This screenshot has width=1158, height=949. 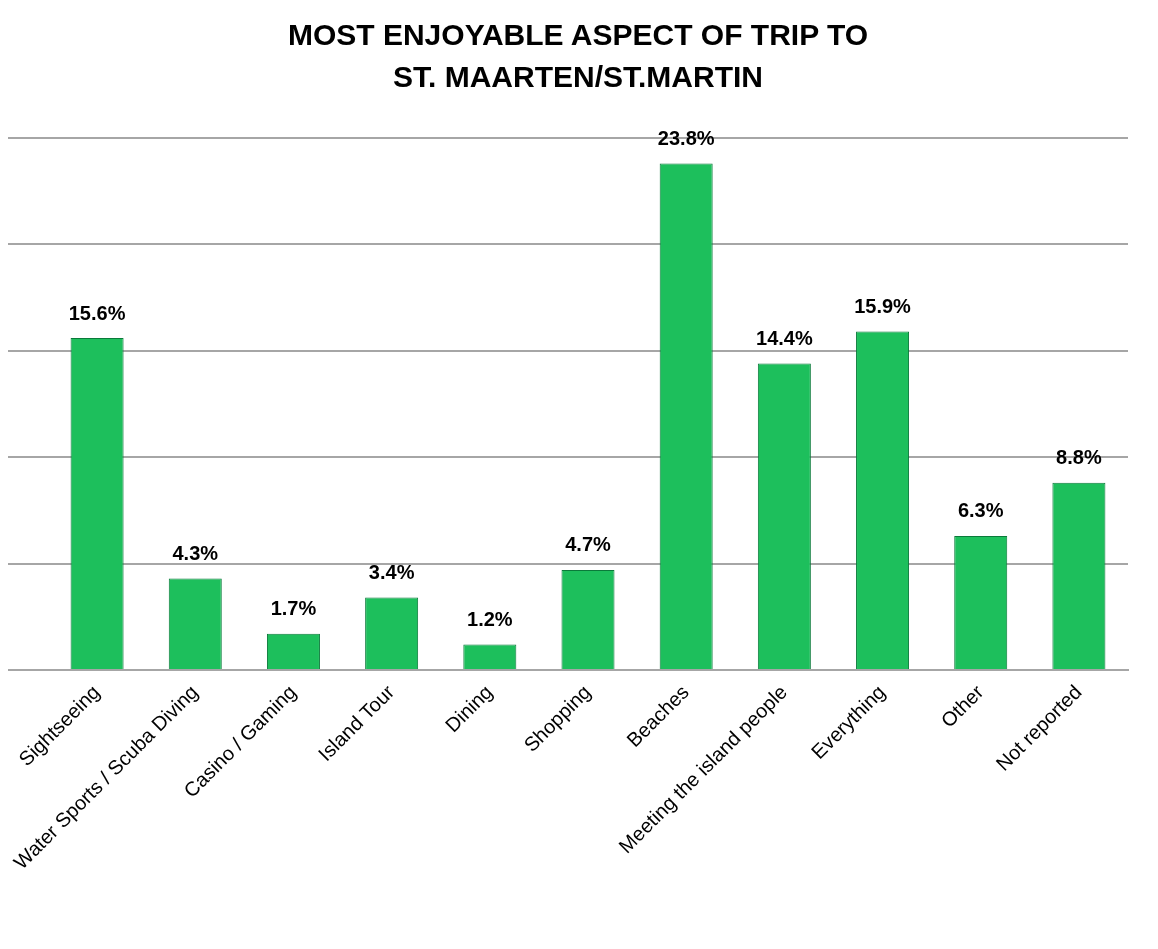 What do you see at coordinates (97, 312) in the screenshot?
I see `data-label: 15.6%` at bounding box center [97, 312].